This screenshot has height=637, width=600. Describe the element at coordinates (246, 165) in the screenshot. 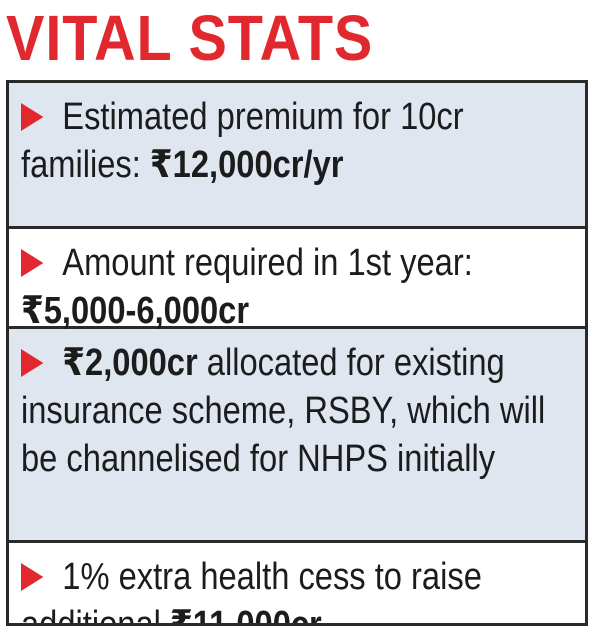

I see `stat-value: ₹12,000cr/yr` at that location.